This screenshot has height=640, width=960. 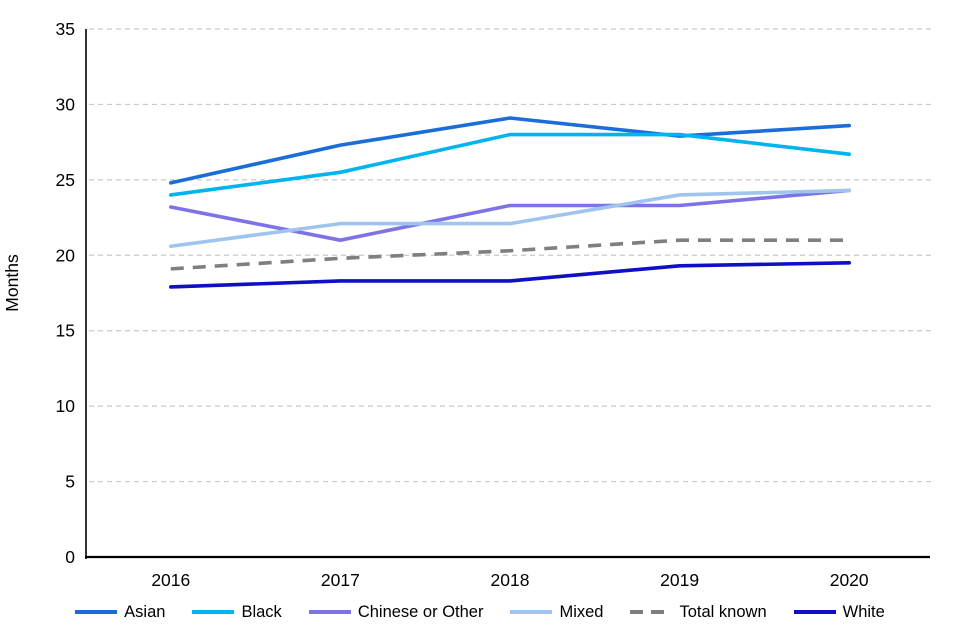 What do you see at coordinates (170, 580) in the screenshot?
I see `x-tick-label: 2016` at bounding box center [170, 580].